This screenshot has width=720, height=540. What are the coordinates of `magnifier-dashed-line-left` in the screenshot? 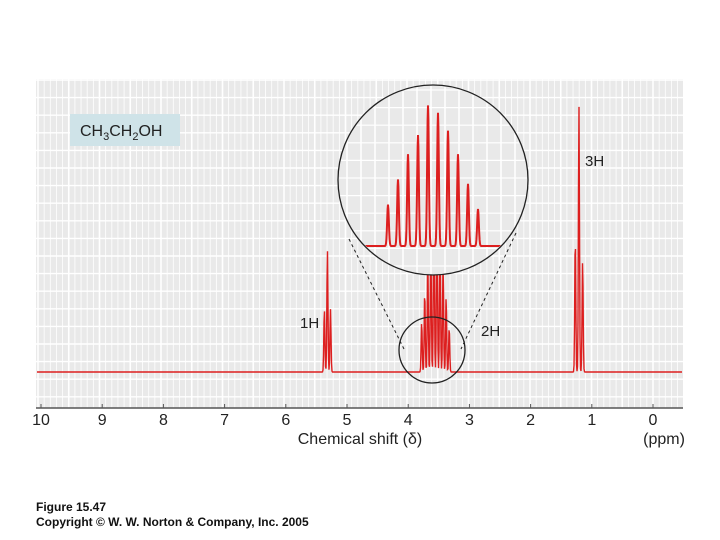 It's located at (376, 294).